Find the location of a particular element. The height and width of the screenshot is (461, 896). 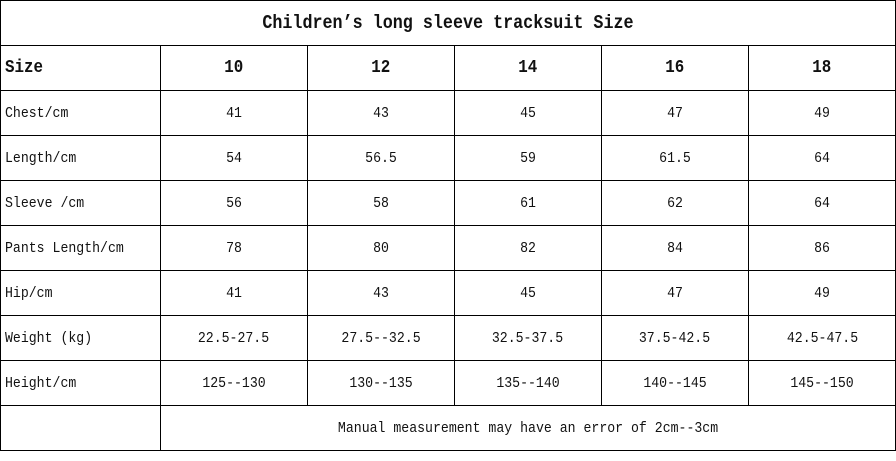

measurement-cell-text: 32.5-37.5 is located at coordinates (528, 338).